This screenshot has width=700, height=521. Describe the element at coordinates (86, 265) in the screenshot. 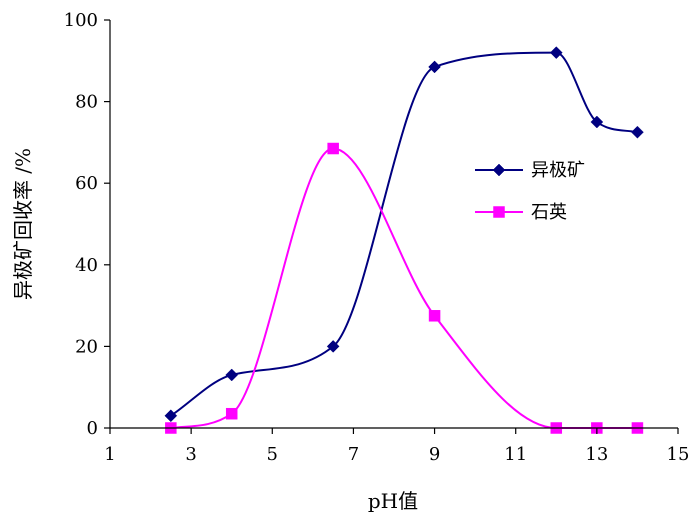

I see `y-tick-label: 40` at that location.